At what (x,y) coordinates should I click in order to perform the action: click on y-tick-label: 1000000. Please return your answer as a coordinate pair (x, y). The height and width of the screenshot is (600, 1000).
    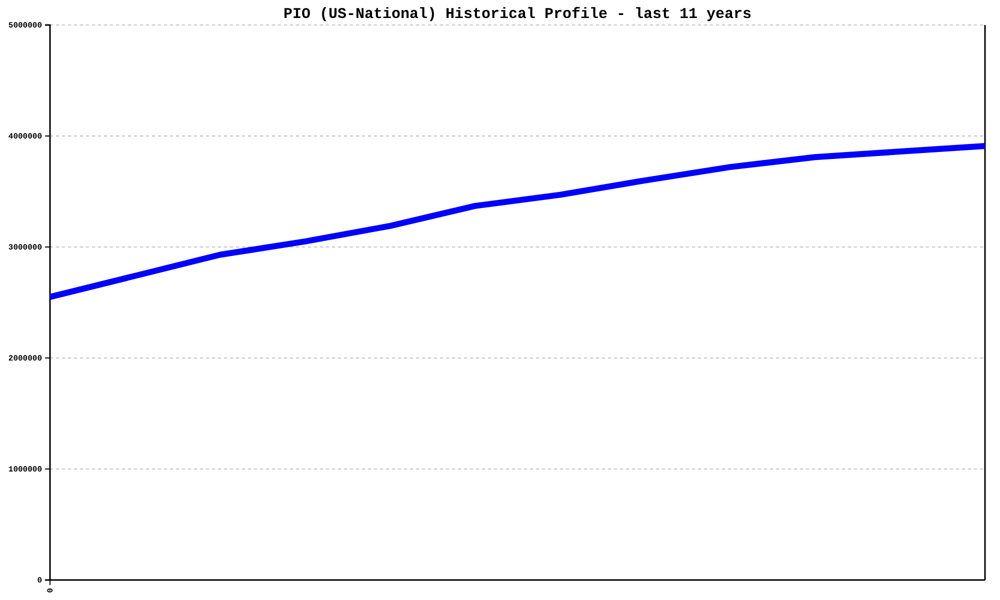
    Looking at the image, I should click on (25, 470).